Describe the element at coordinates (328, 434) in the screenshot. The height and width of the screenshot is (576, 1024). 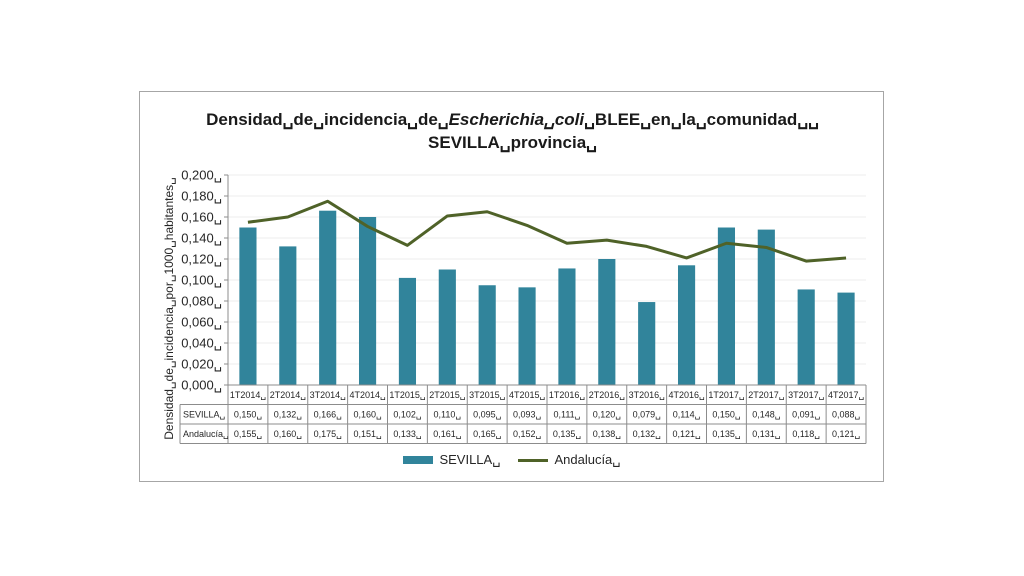
I see `data-label: 0,175␣` at that location.